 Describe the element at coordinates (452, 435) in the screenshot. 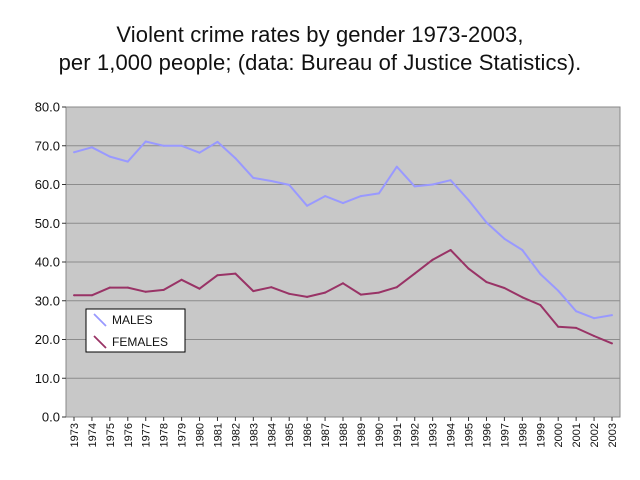

I see `x-tick-label: 1994` at that location.